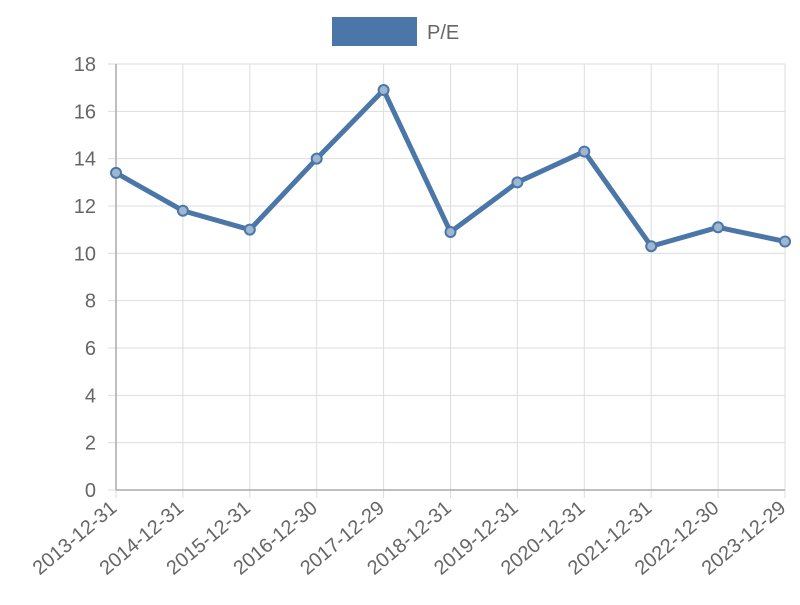  Describe the element at coordinates (90, 349) in the screenshot. I see `y-tick-label: 6` at that location.